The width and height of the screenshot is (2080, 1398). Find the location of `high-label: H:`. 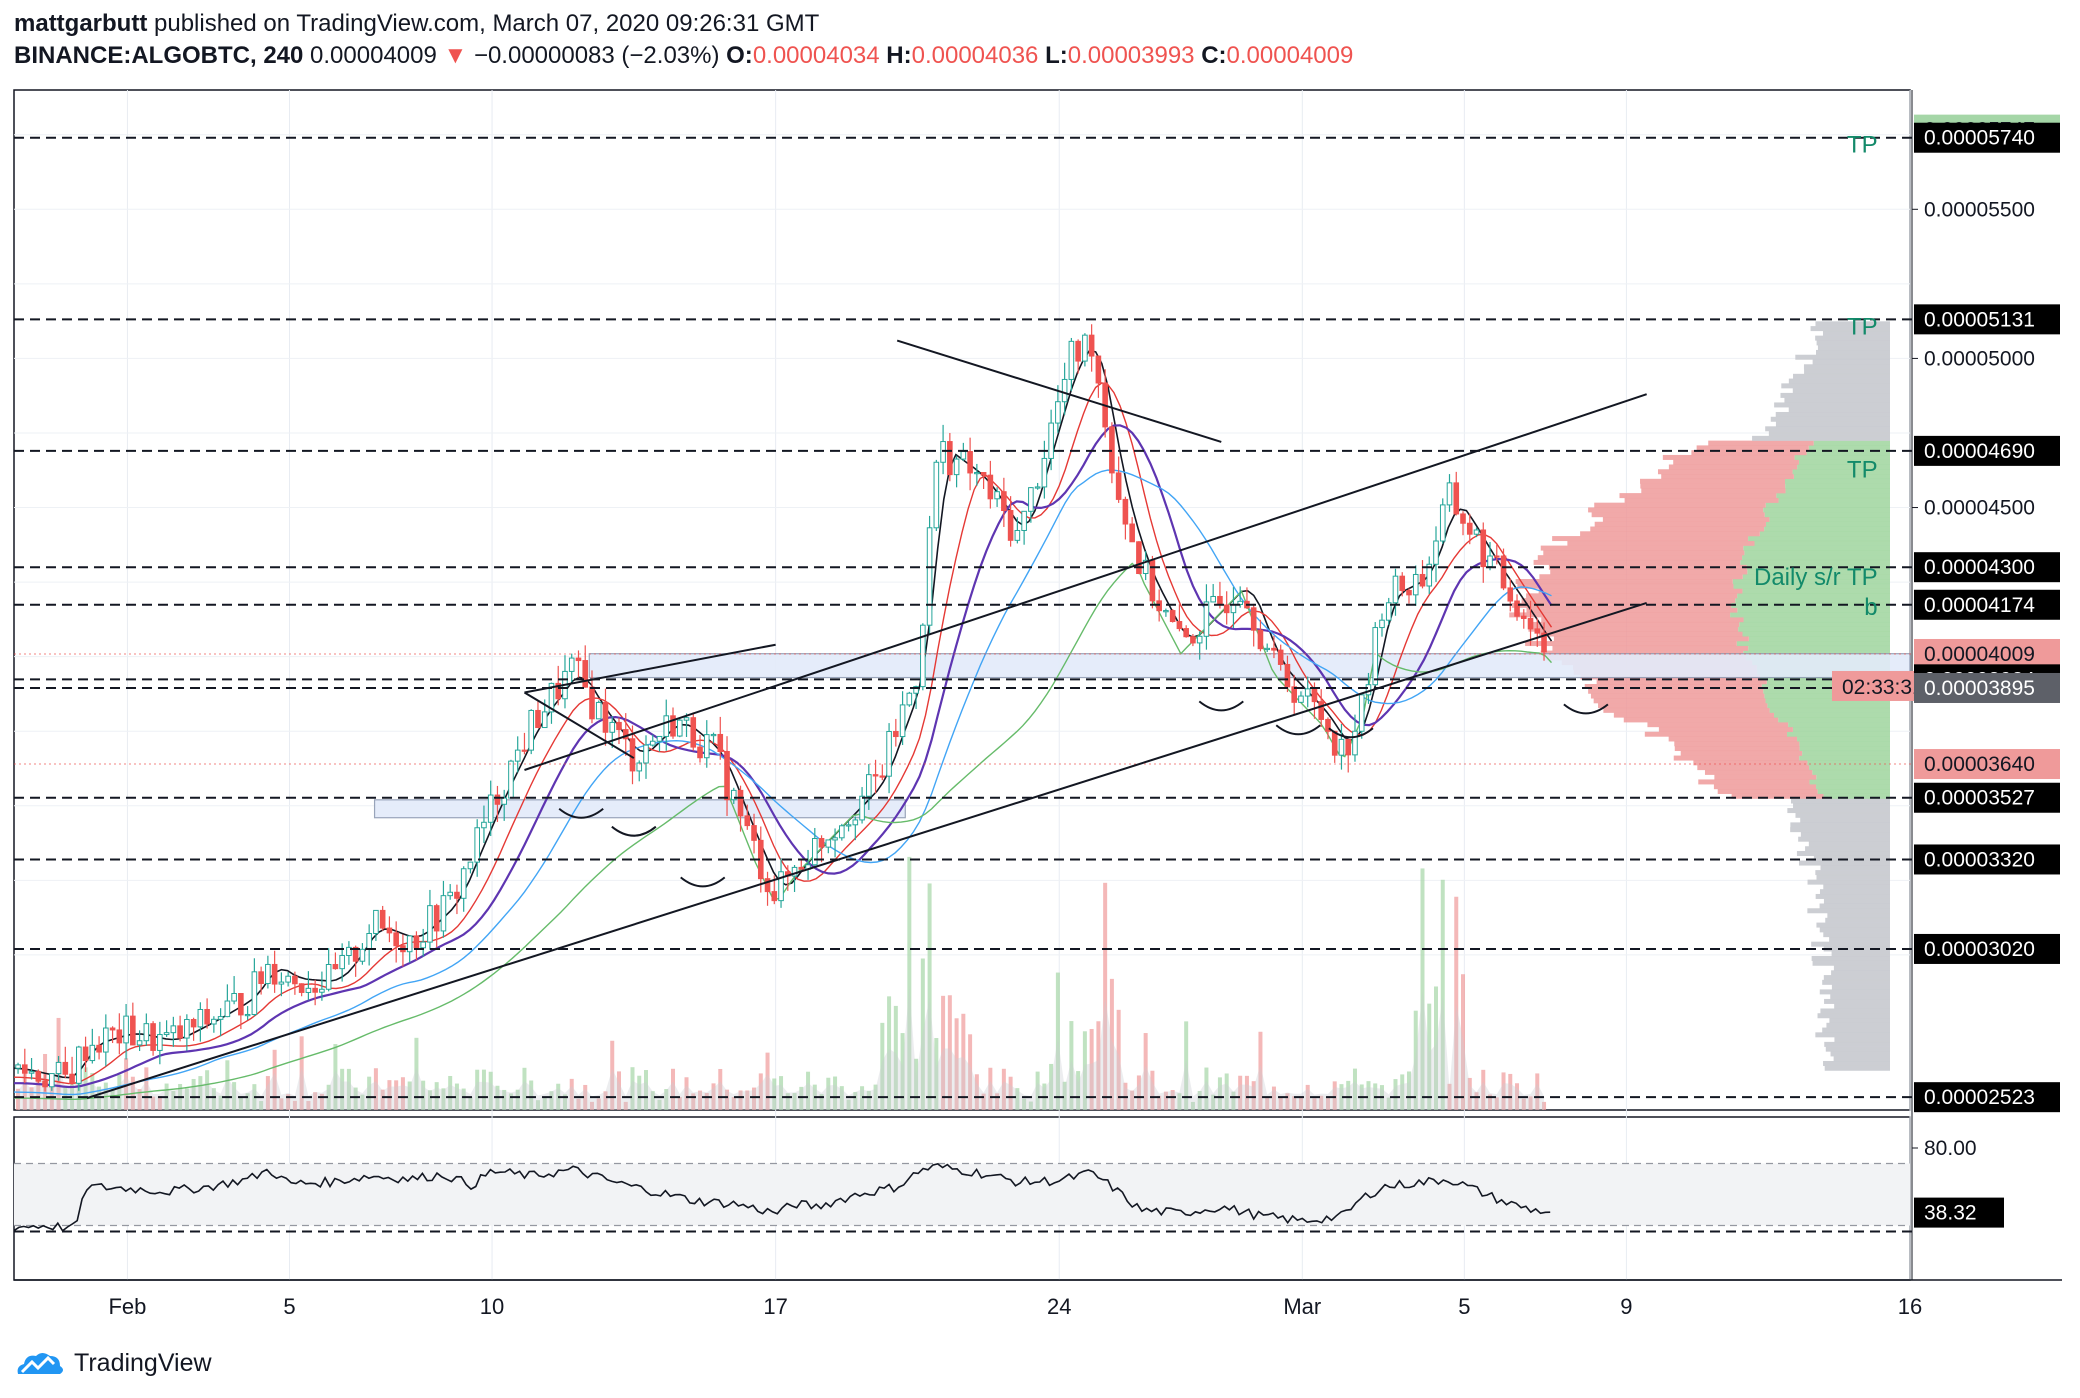

high-label: H: is located at coordinates (899, 55).